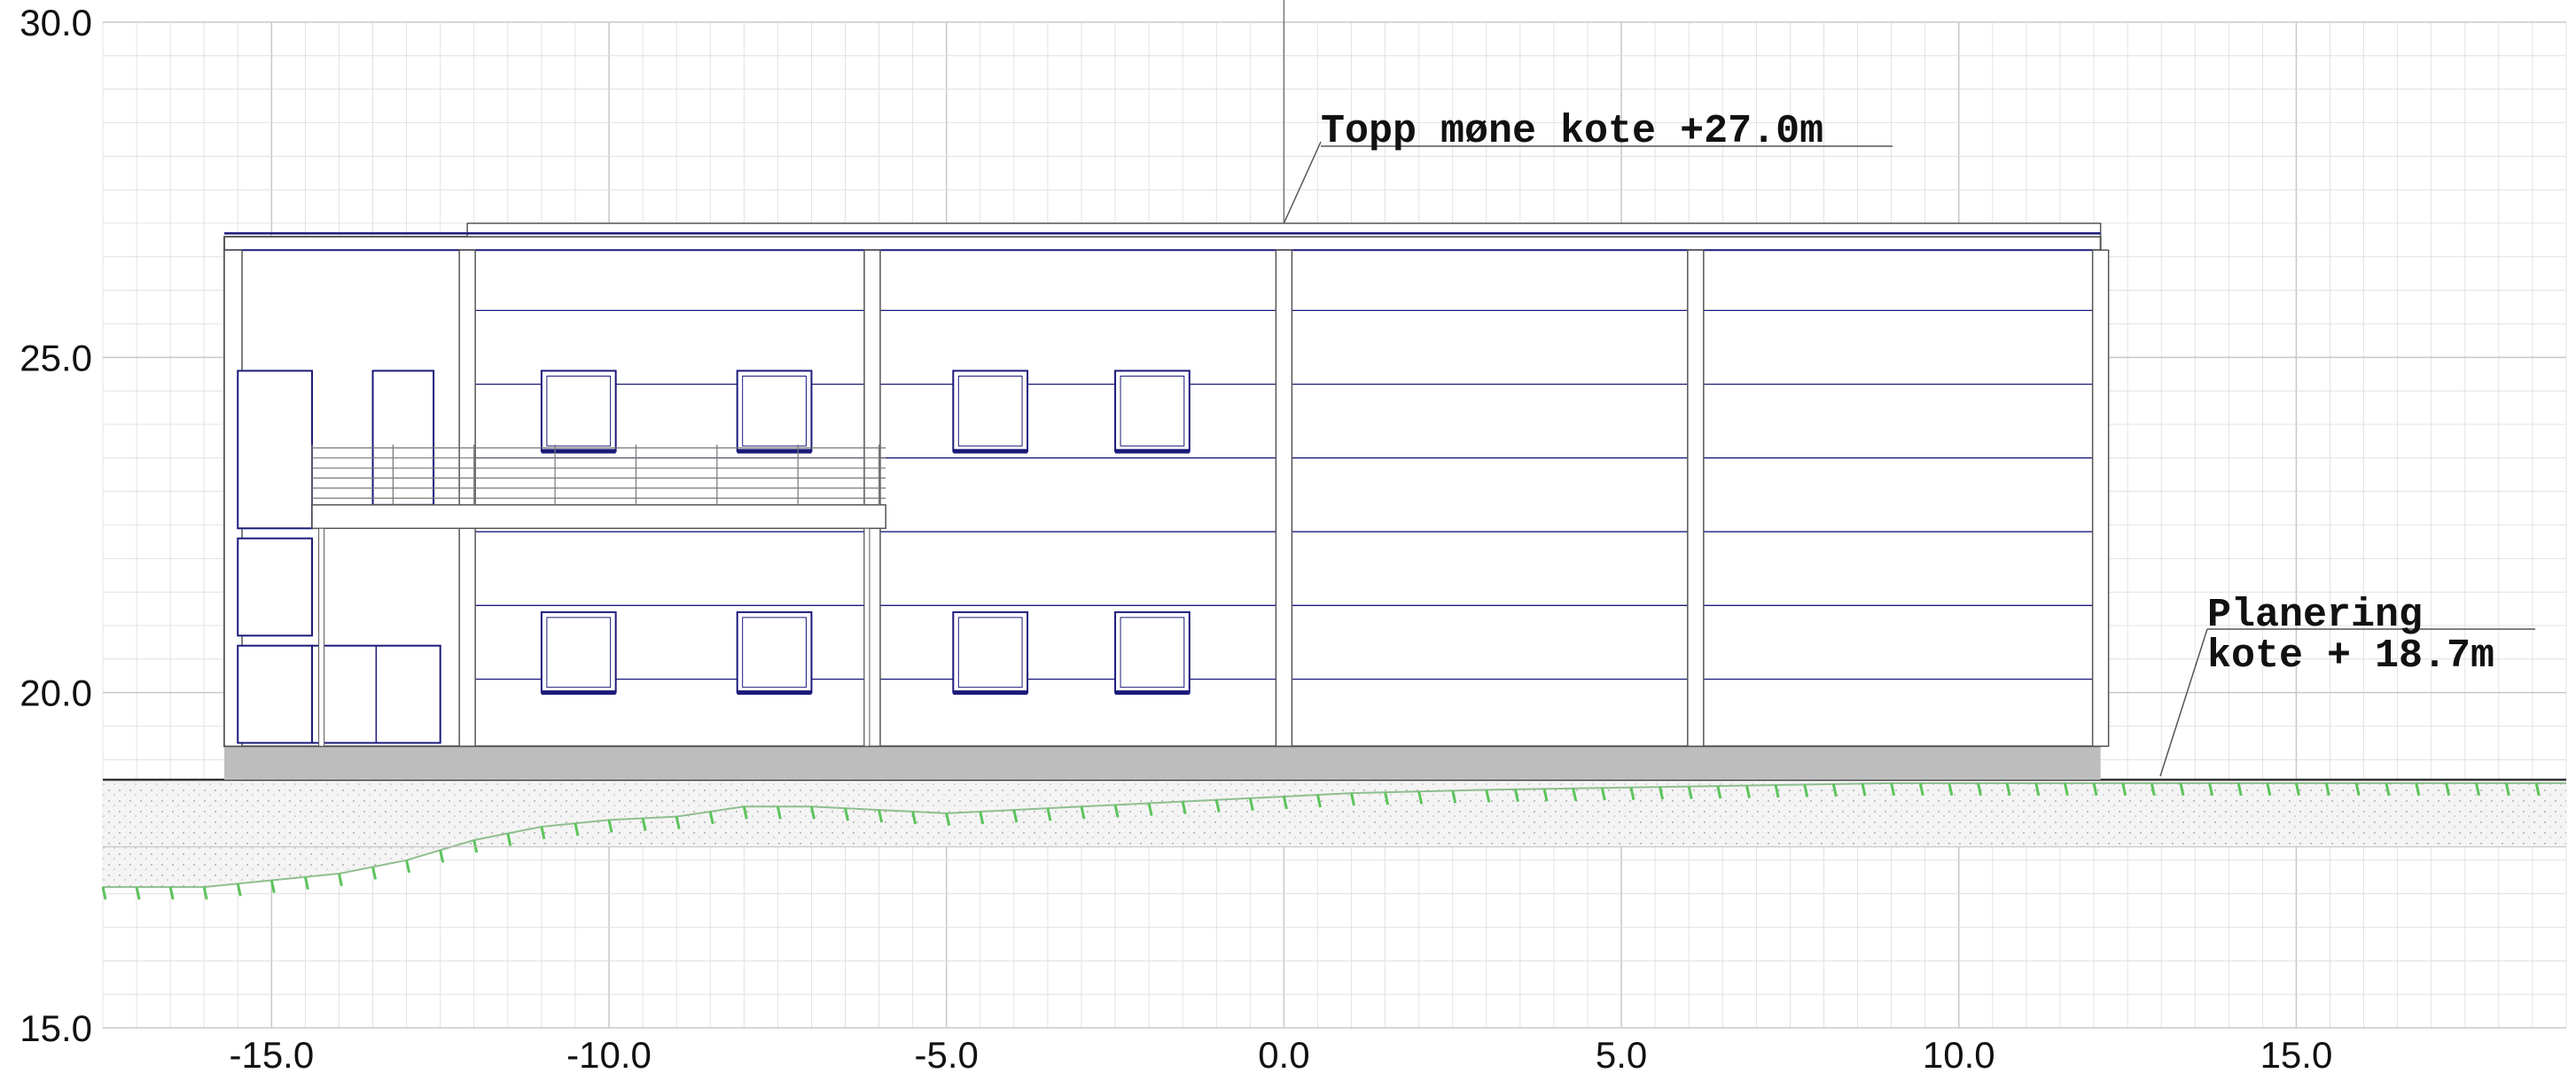 The width and height of the screenshot is (2576, 1081). What do you see at coordinates (1572, 131) in the screenshot?
I see `ridge-elevation-label: Topp møne kote +27.0m` at bounding box center [1572, 131].